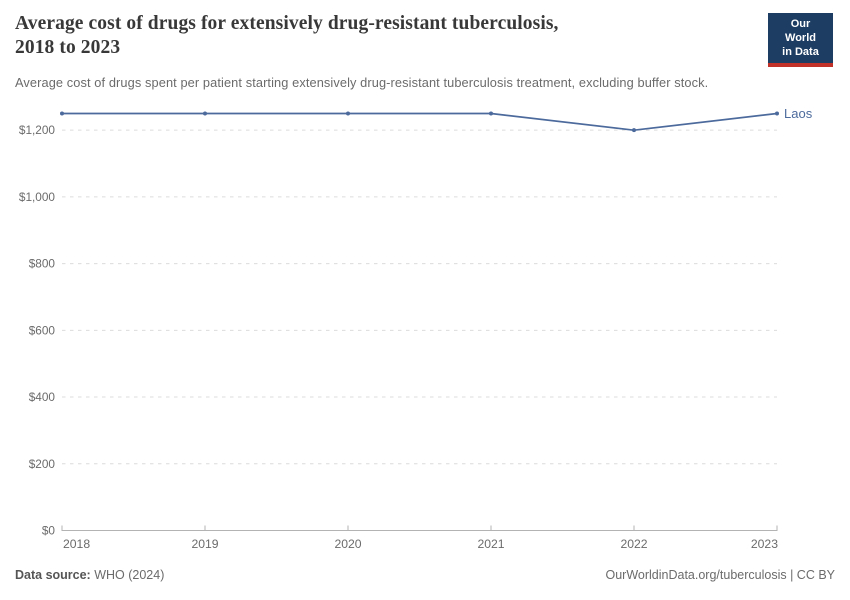 The image size is (850, 600). I want to click on data-source-value: WHO (2024), so click(129, 575).